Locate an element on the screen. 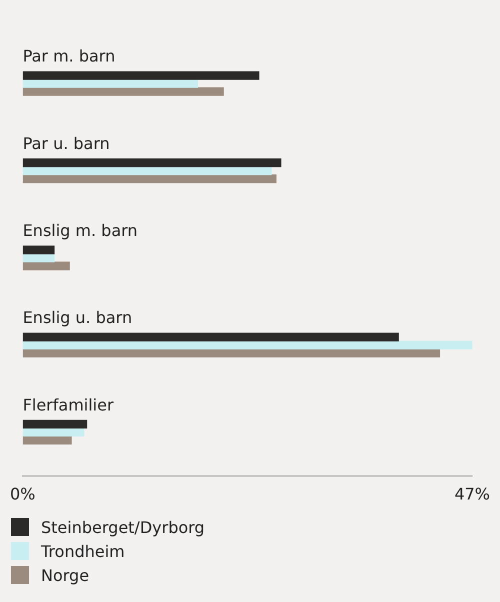 The height and width of the screenshot is (602, 500). y-tick-label: Par u. barn is located at coordinates (66, 143).